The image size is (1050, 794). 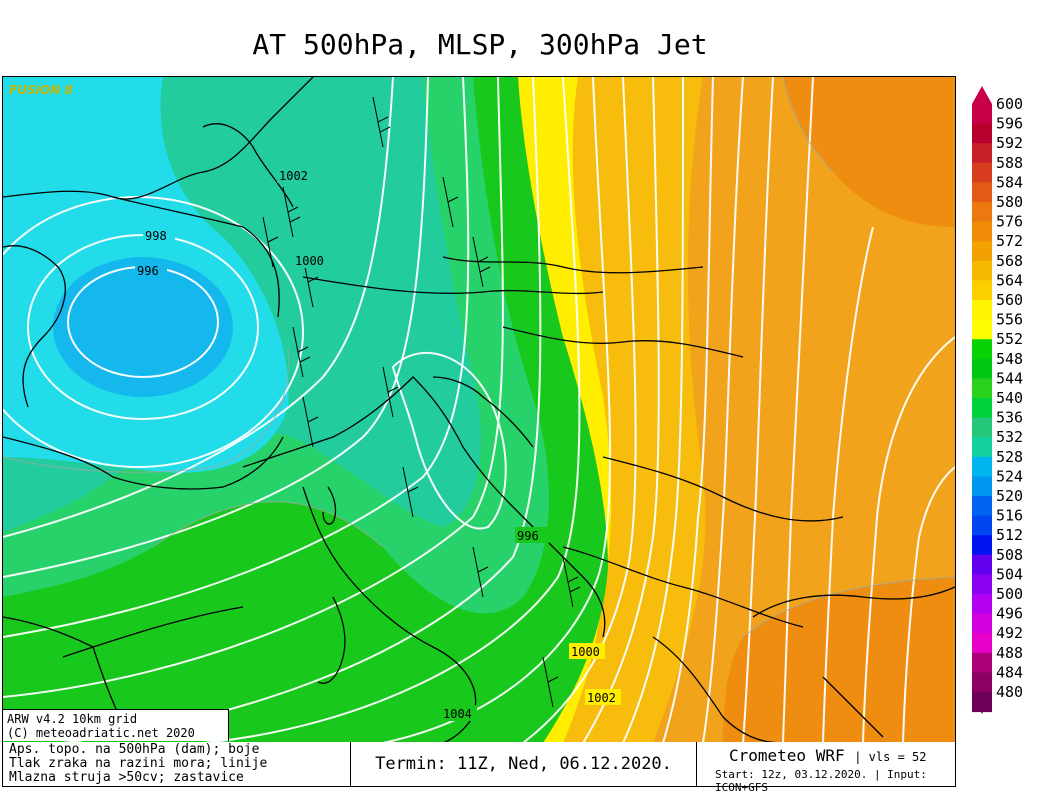 What do you see at coordinates (1009, 535) in the screenshot?
I see `colorbar-label: 512` at bounding box center [1009, 535].